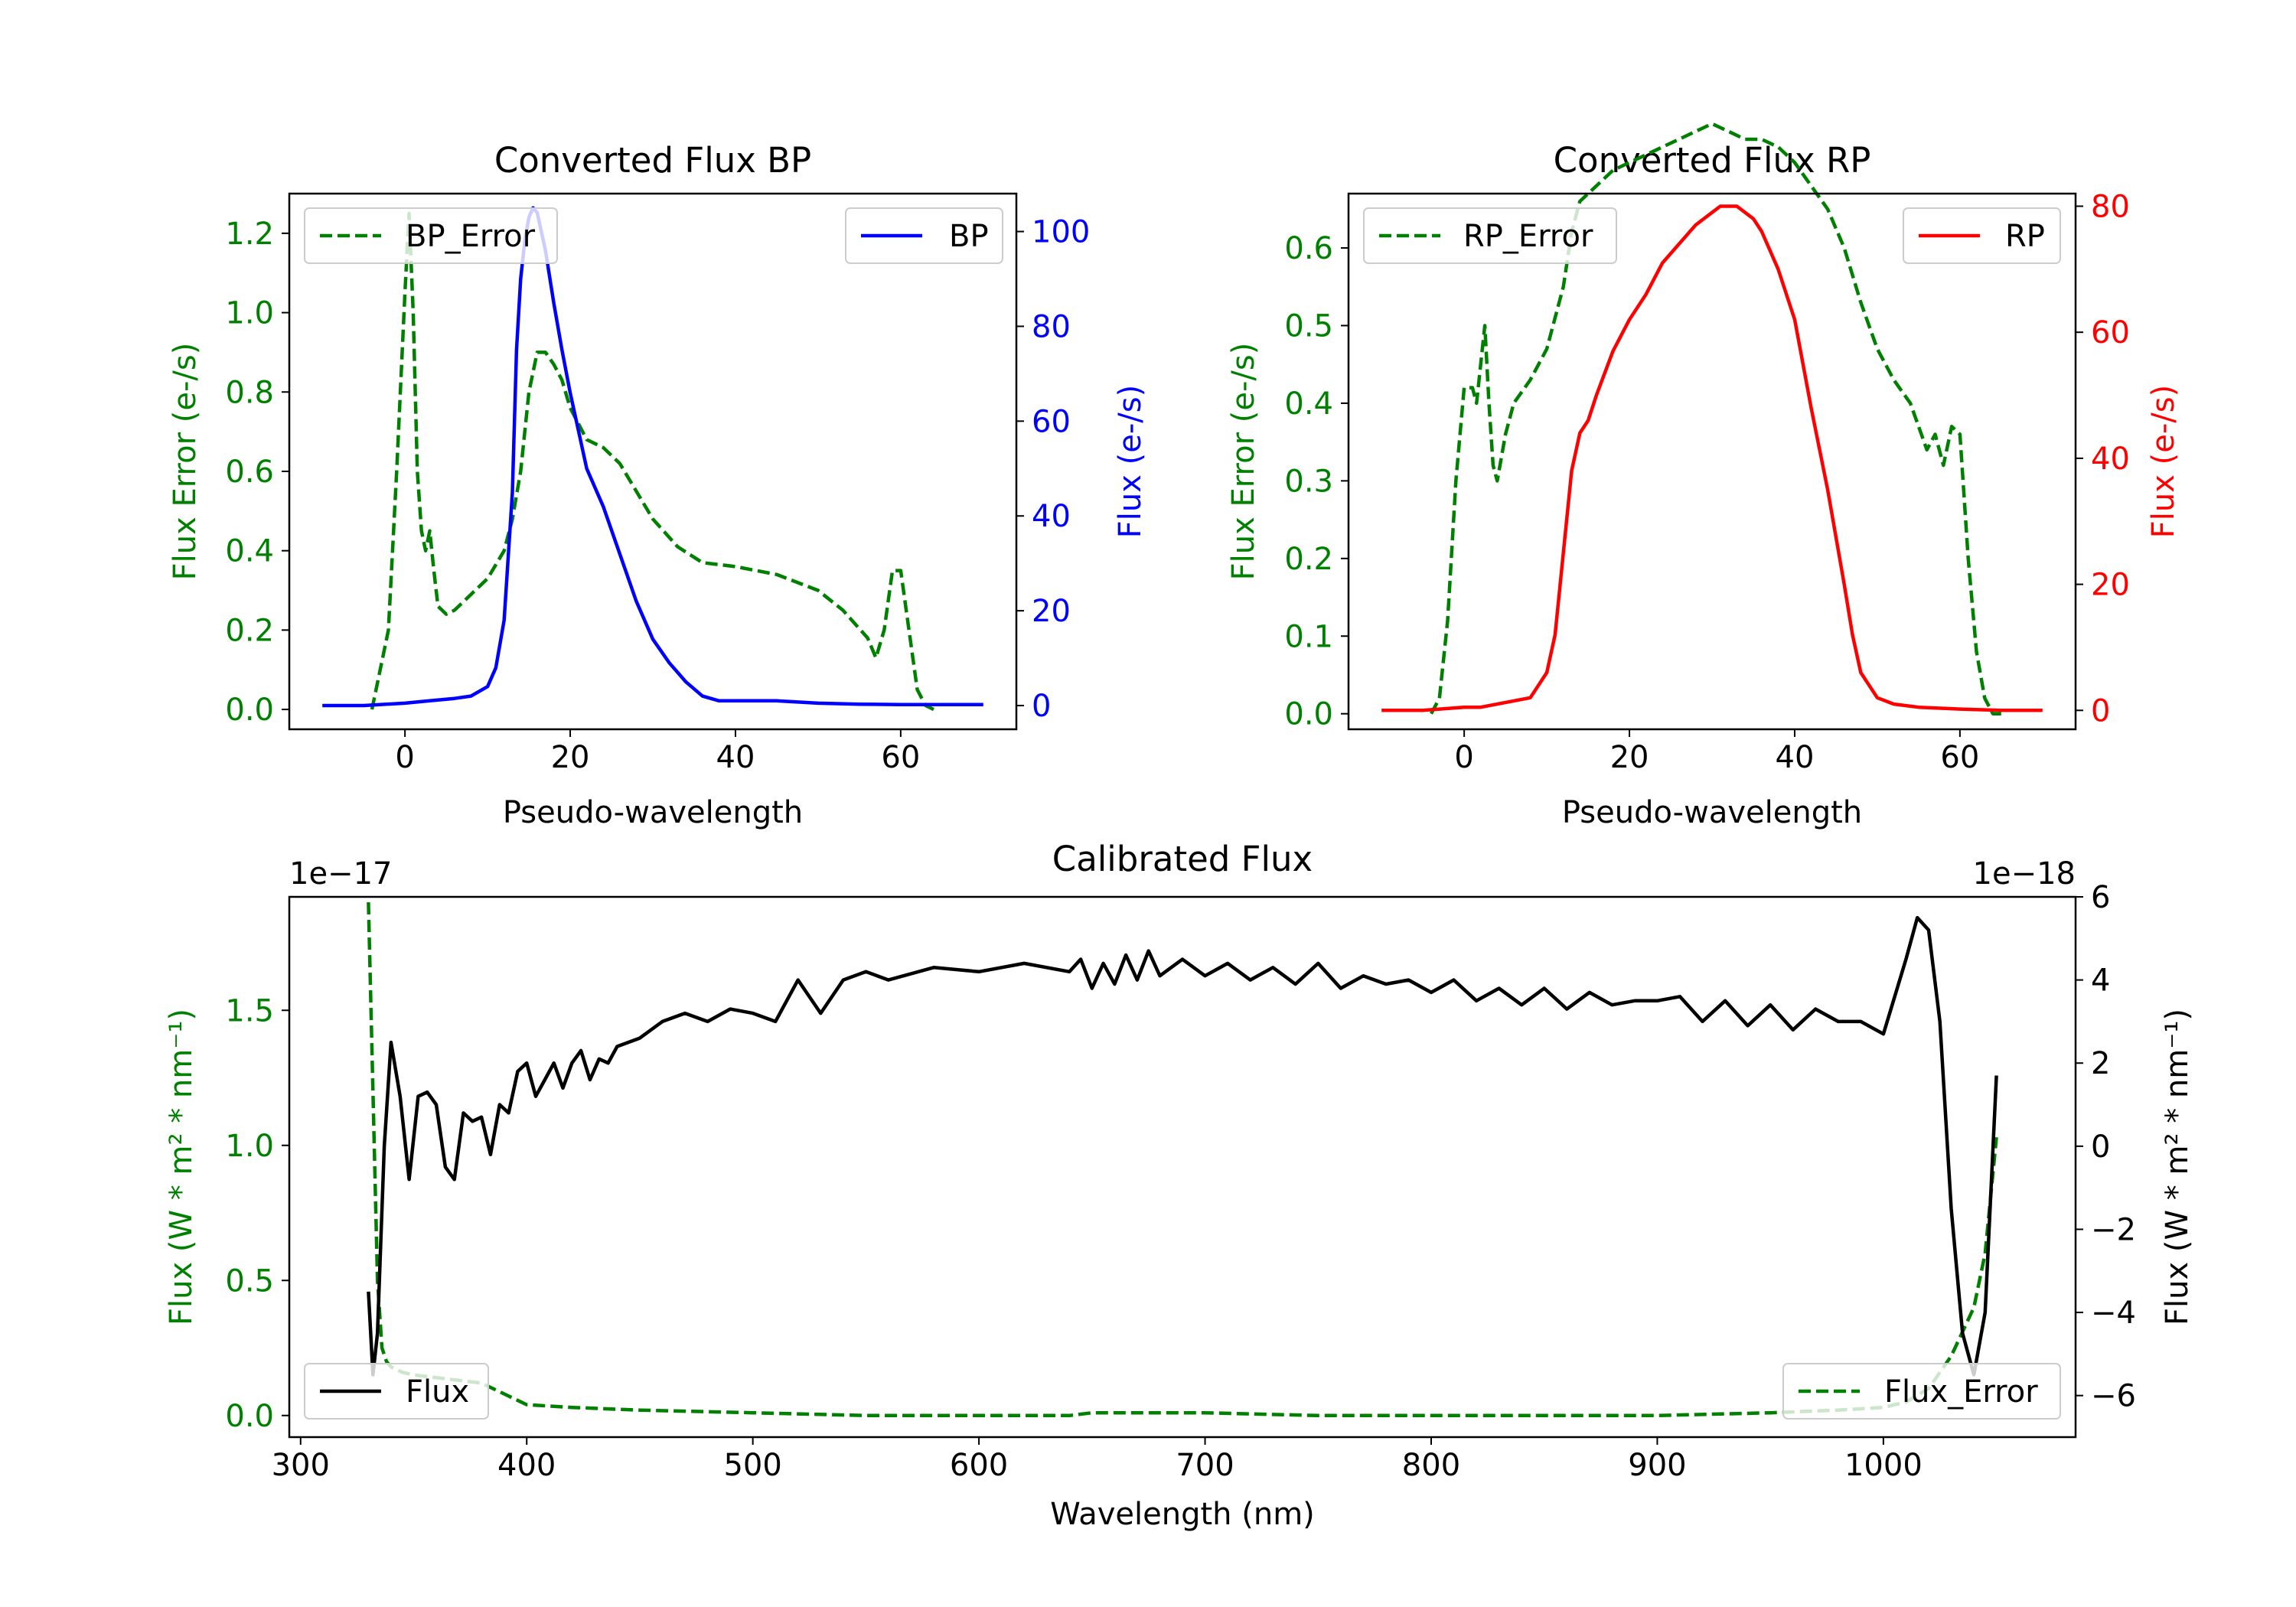 This screenshot has height=1607, width=2296. Describe the element at coordinates (2100, 1063) in the screenshot. I see `calibrated-right-ytick-label: 2` at that location.